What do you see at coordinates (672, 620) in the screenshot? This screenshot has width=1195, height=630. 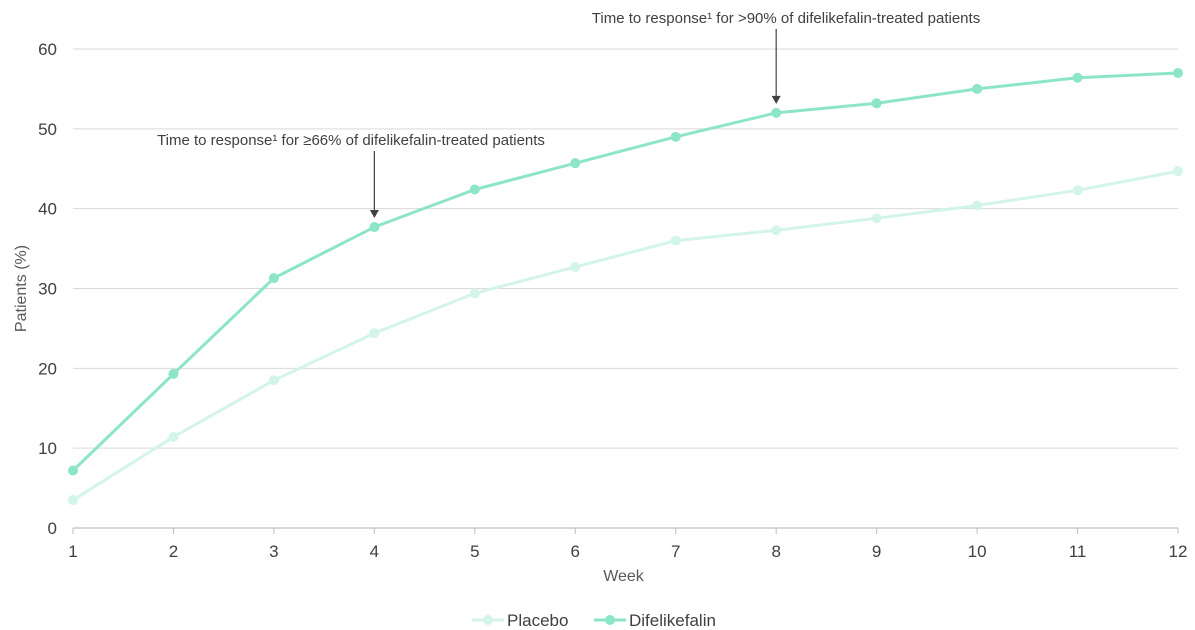 I see `legend-label: Difelikefalin` at bounding box center [672, 620].